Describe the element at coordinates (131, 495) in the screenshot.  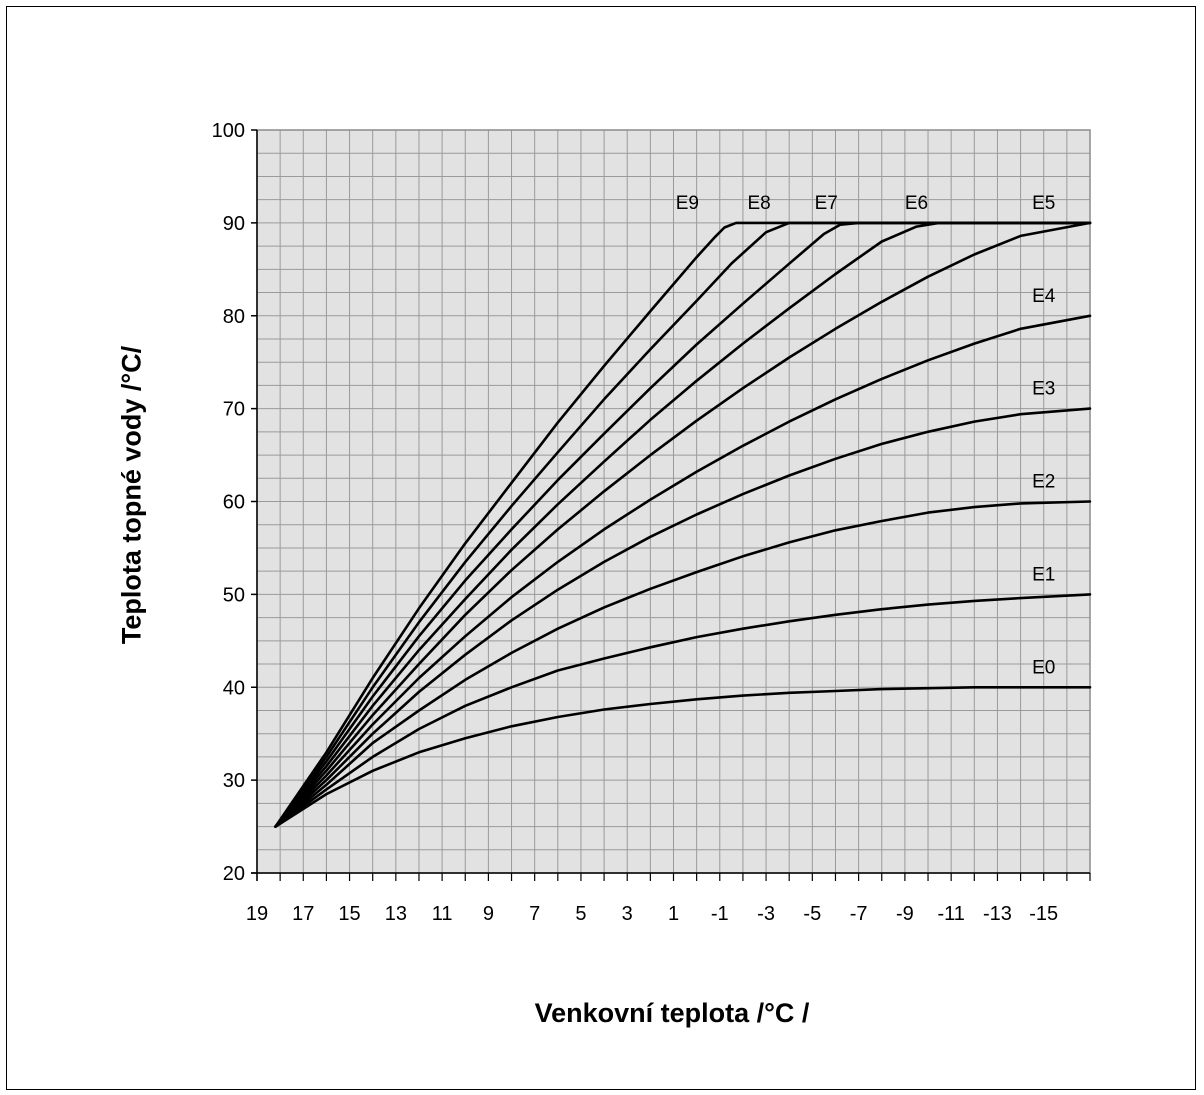
I see `y-axis-title: Teplota topné vody /°C/` at that location.